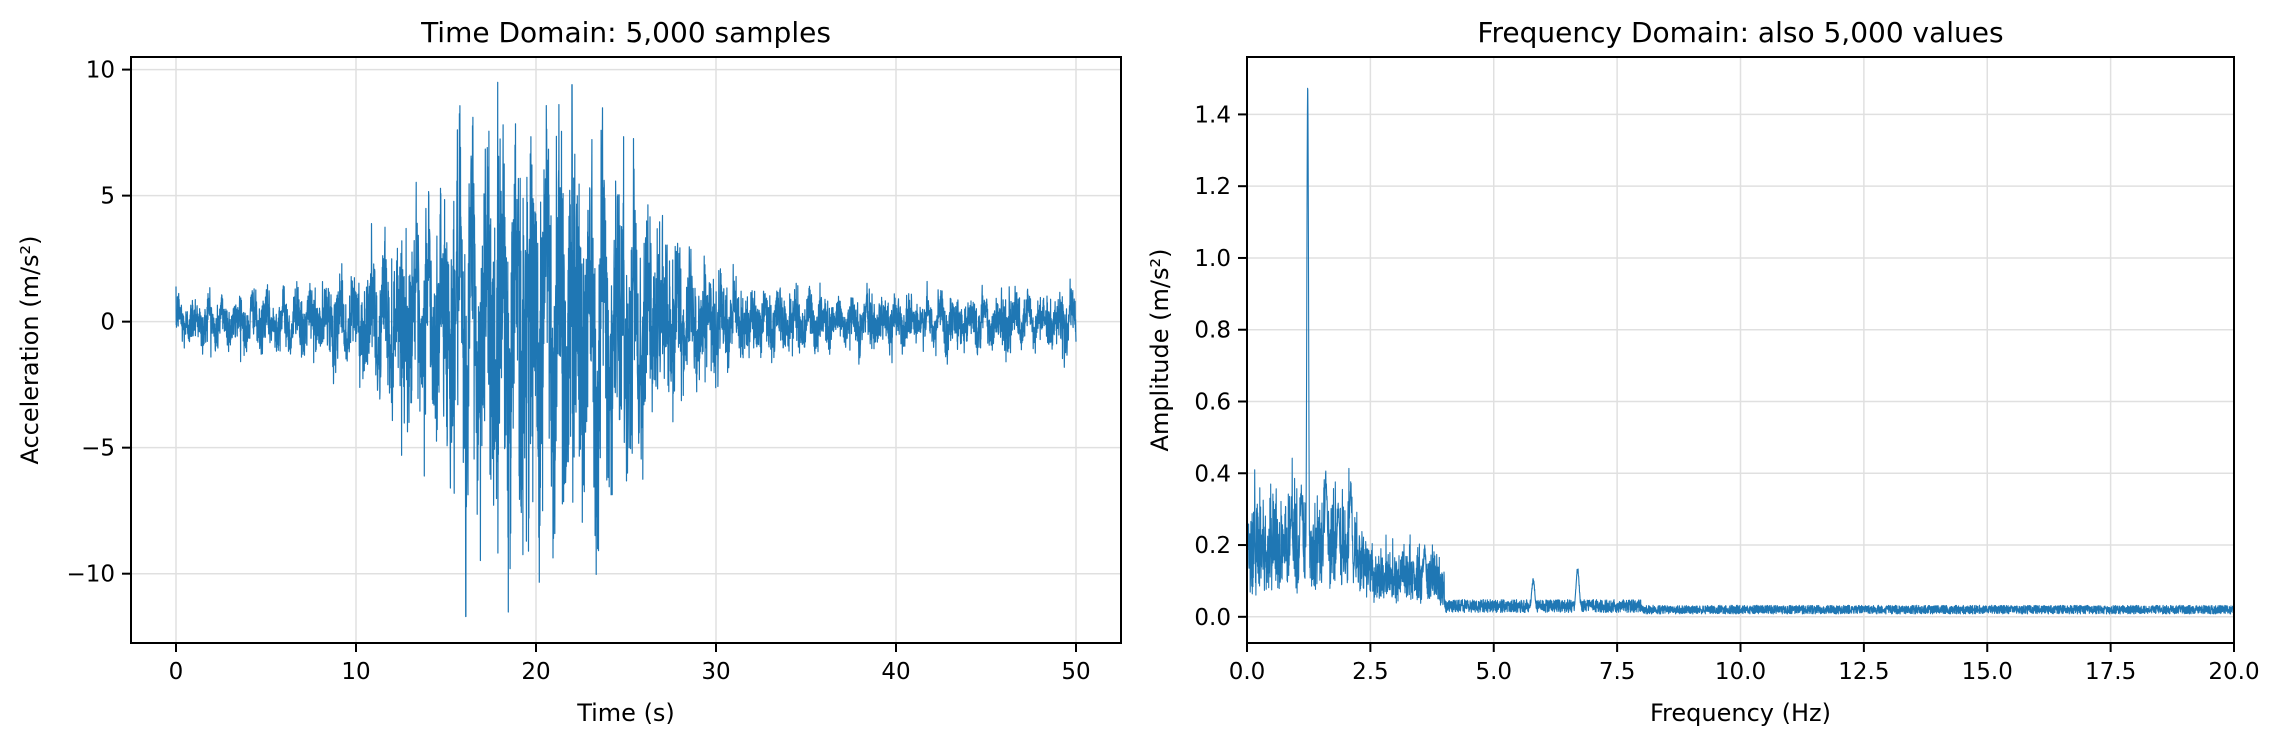 This screenshot has width=2282, height=744. What do you see at coordinates (715, 672) in the screenshot?
I see `x-tick-label: 30` at bounding box center [715, 672].